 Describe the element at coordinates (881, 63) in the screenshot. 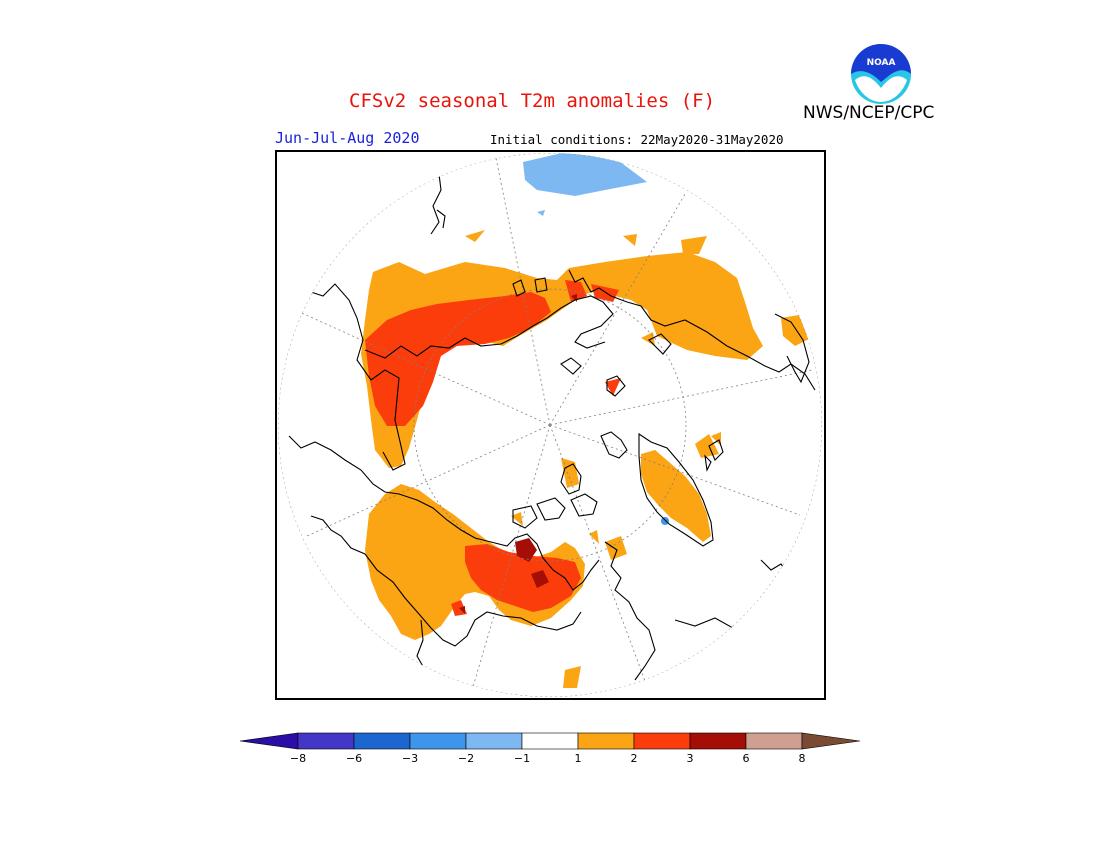

I see `svg-text: NOAA` at that location.